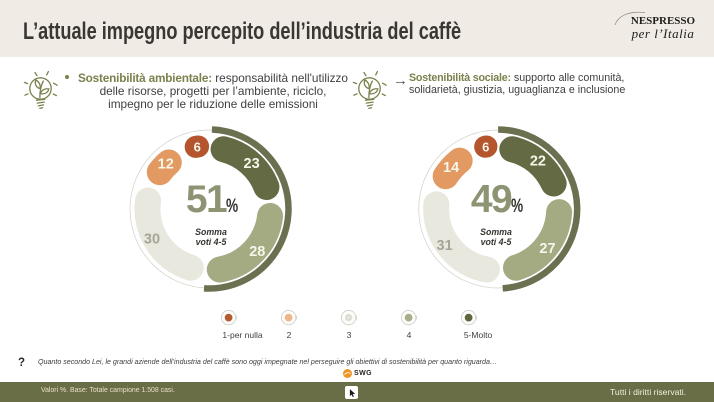 The height and width of the screenshot is (402, 714). Describe the element at coordinates (252, 164) in the screenshot. I see `svg-text: 23` at that location.